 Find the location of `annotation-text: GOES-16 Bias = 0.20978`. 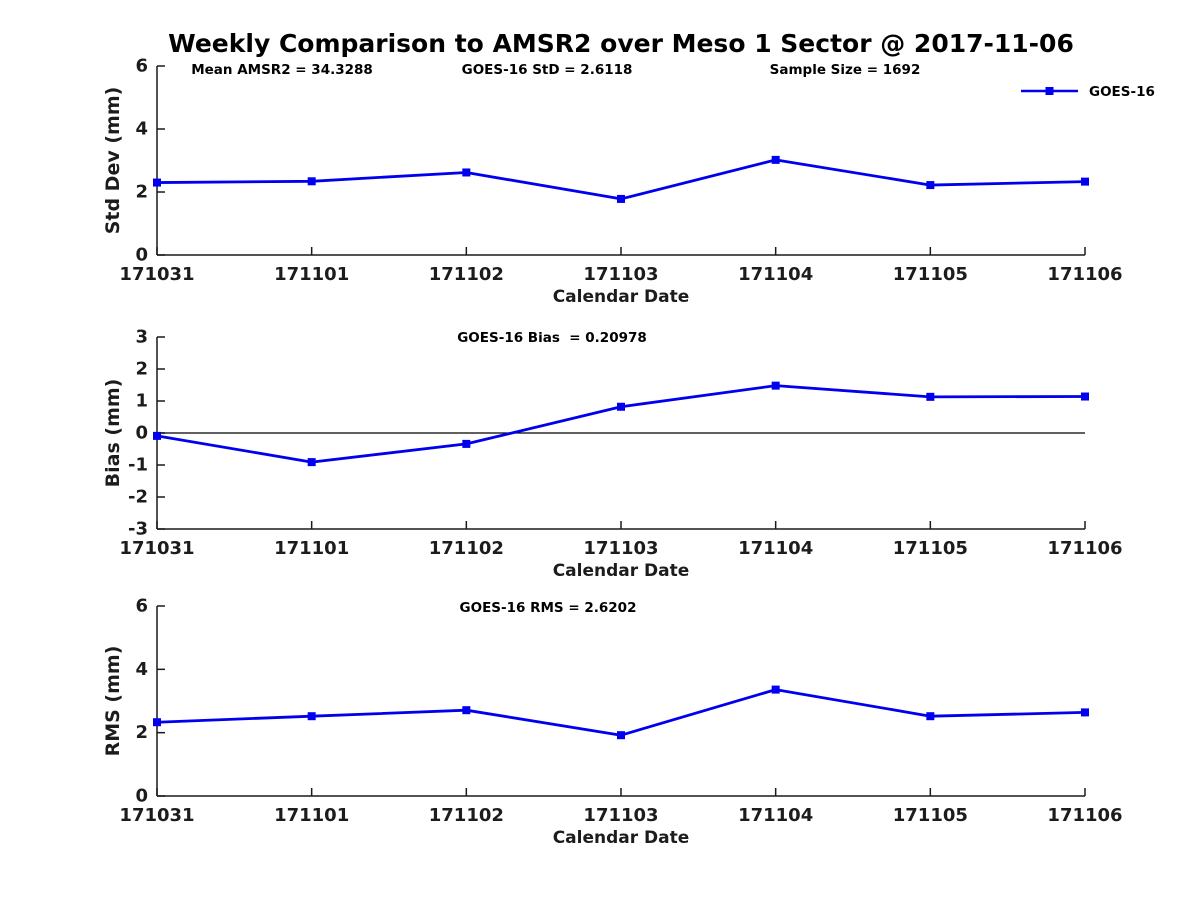

annotation-text: GOES-16 Bias = 0.20978 is located at coordinates (552, 338).